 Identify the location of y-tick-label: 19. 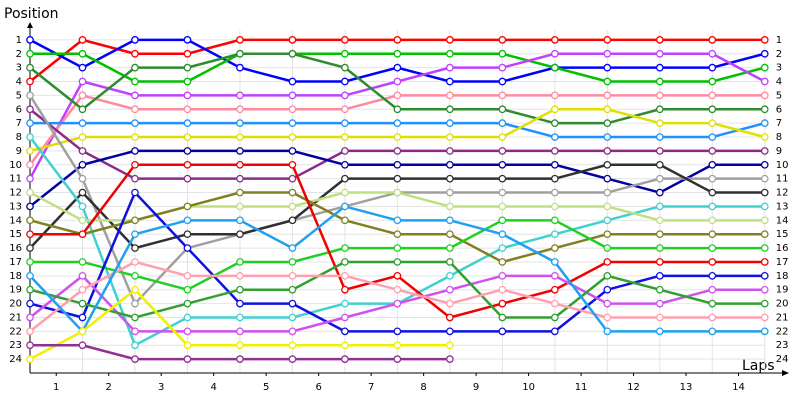
(15, 290).